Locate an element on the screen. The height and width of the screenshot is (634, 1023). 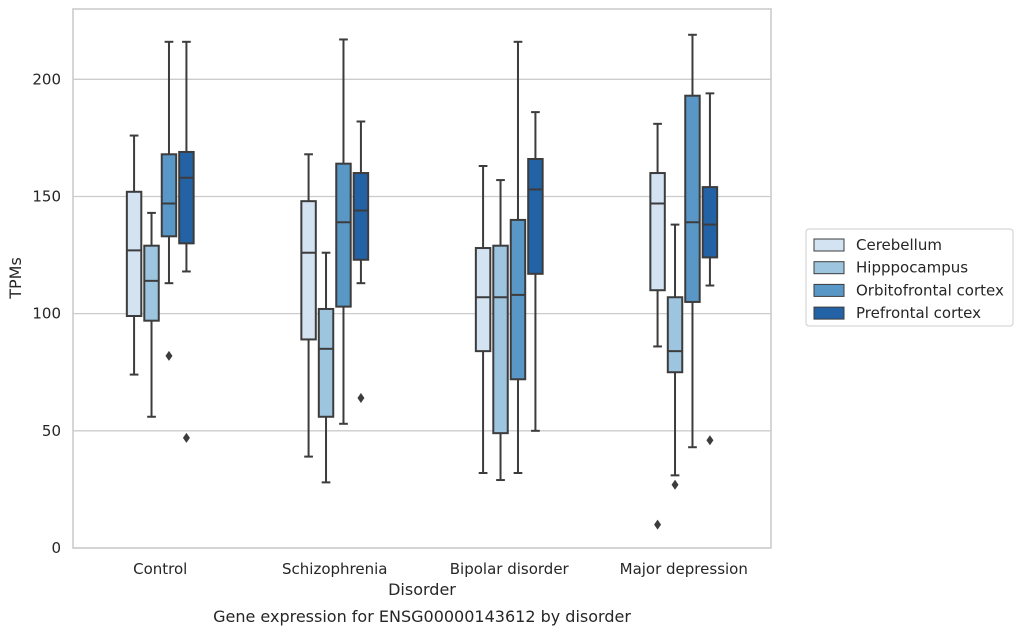
legend-label: Orbitofrontal cortex is located at coordinates (930, 290).